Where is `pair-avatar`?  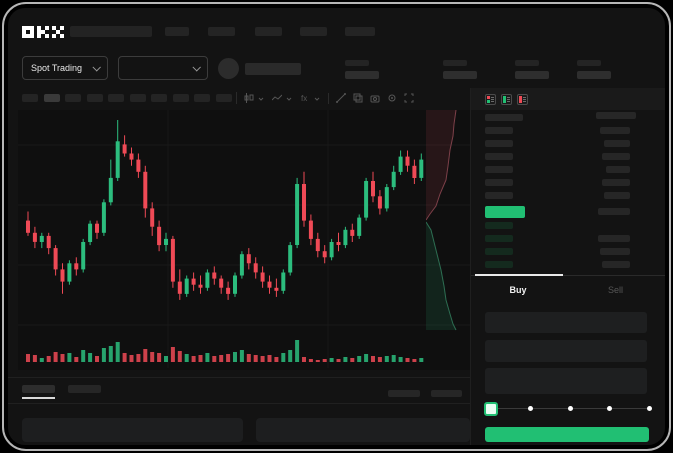 pair-avatar is located at coordinates (228, 68).